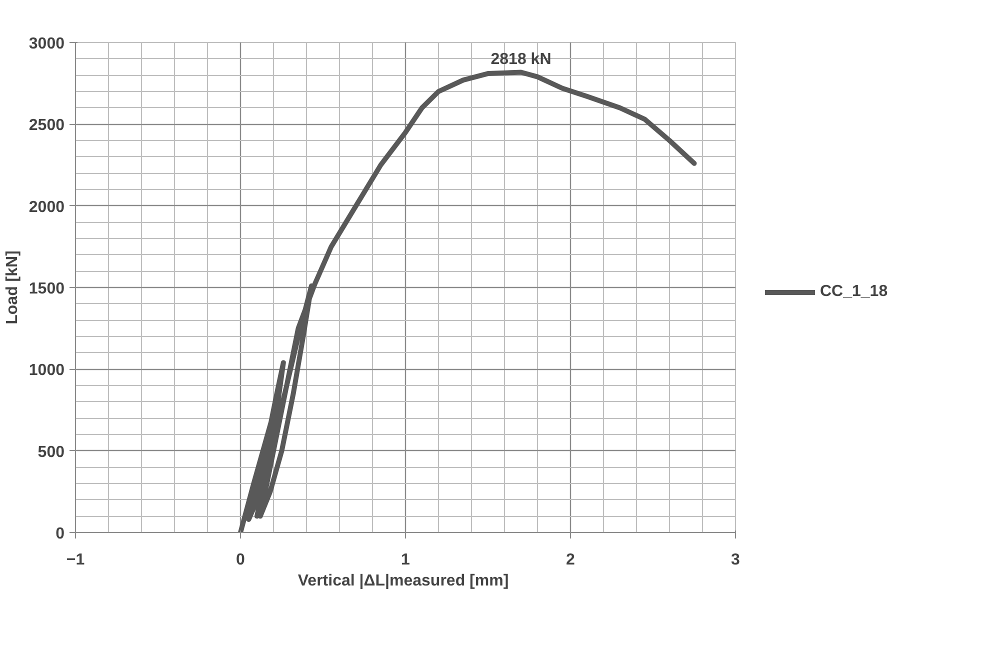 The height and width of the screenshot is (657, 997). I want to click on x-tick-label: −1, so click(75, 560).